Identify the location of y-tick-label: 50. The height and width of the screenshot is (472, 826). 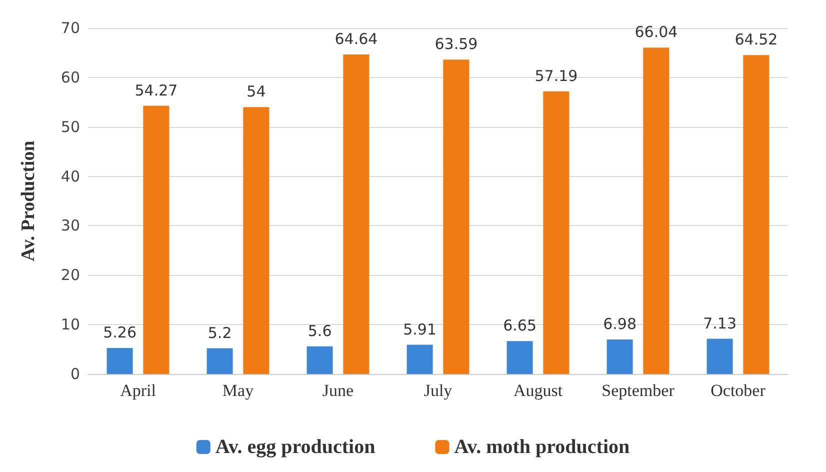
(70, 127).